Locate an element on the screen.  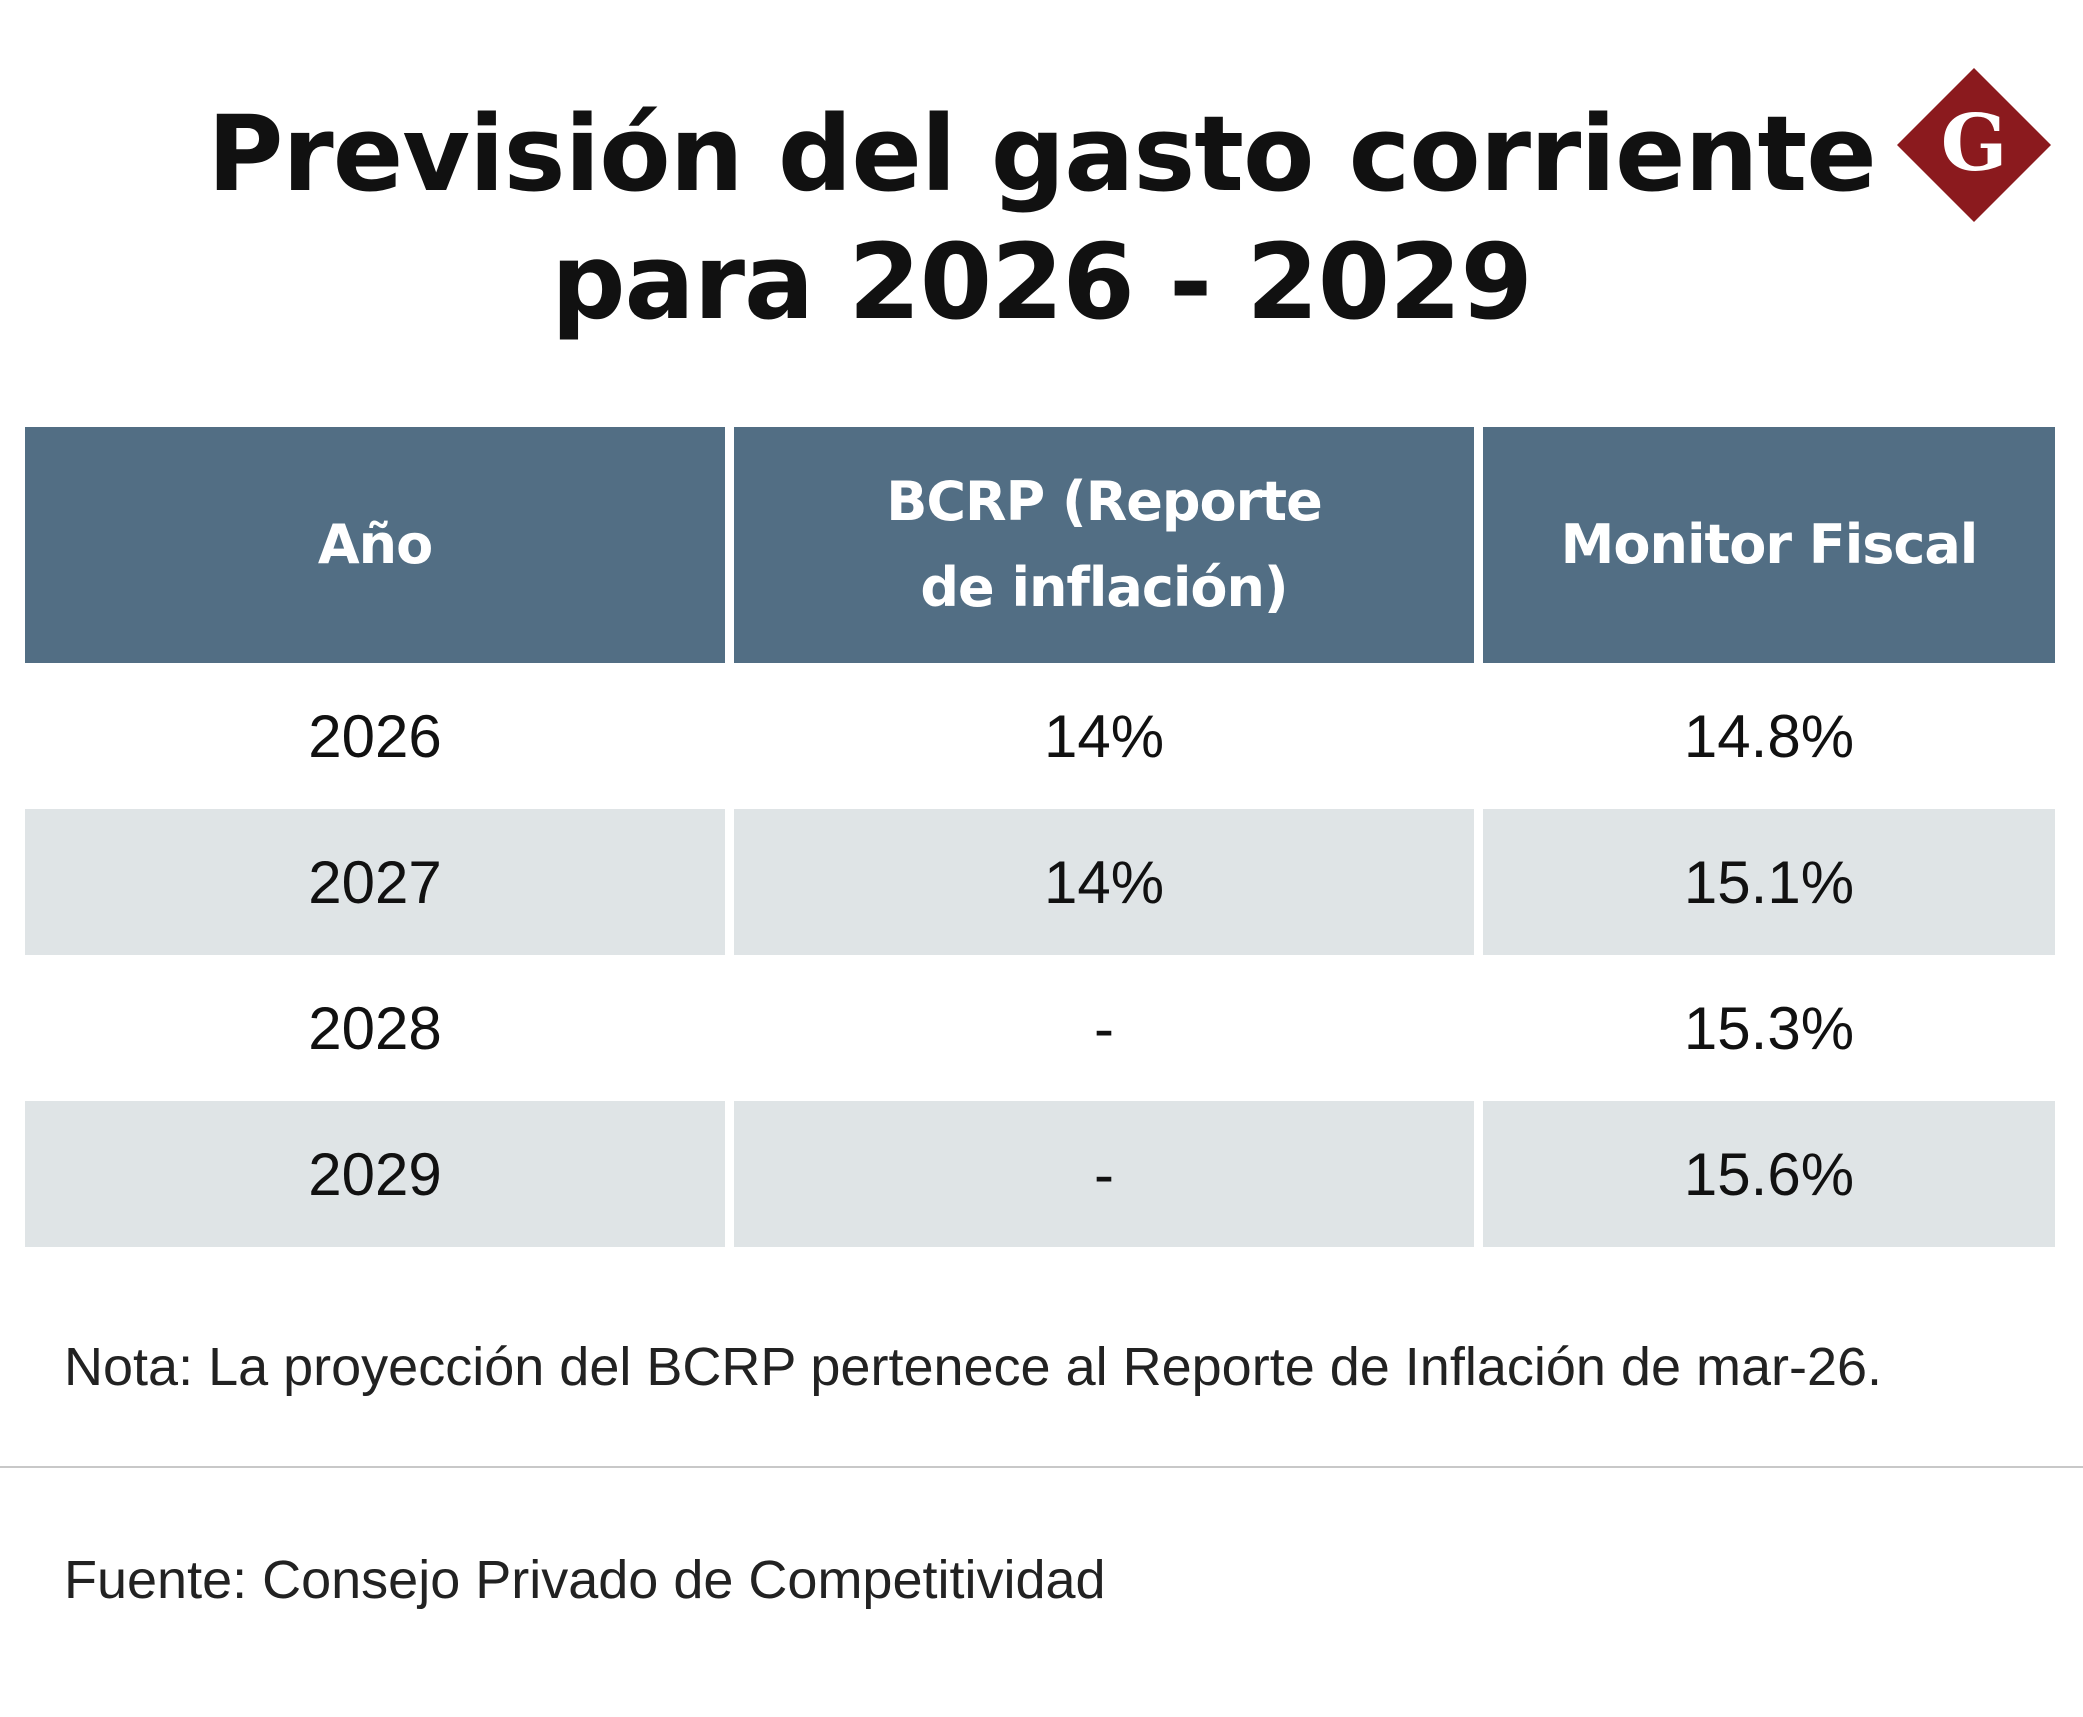
cell-monitor-fiscal: 15.3% is located at coordinates (1769, 1028).